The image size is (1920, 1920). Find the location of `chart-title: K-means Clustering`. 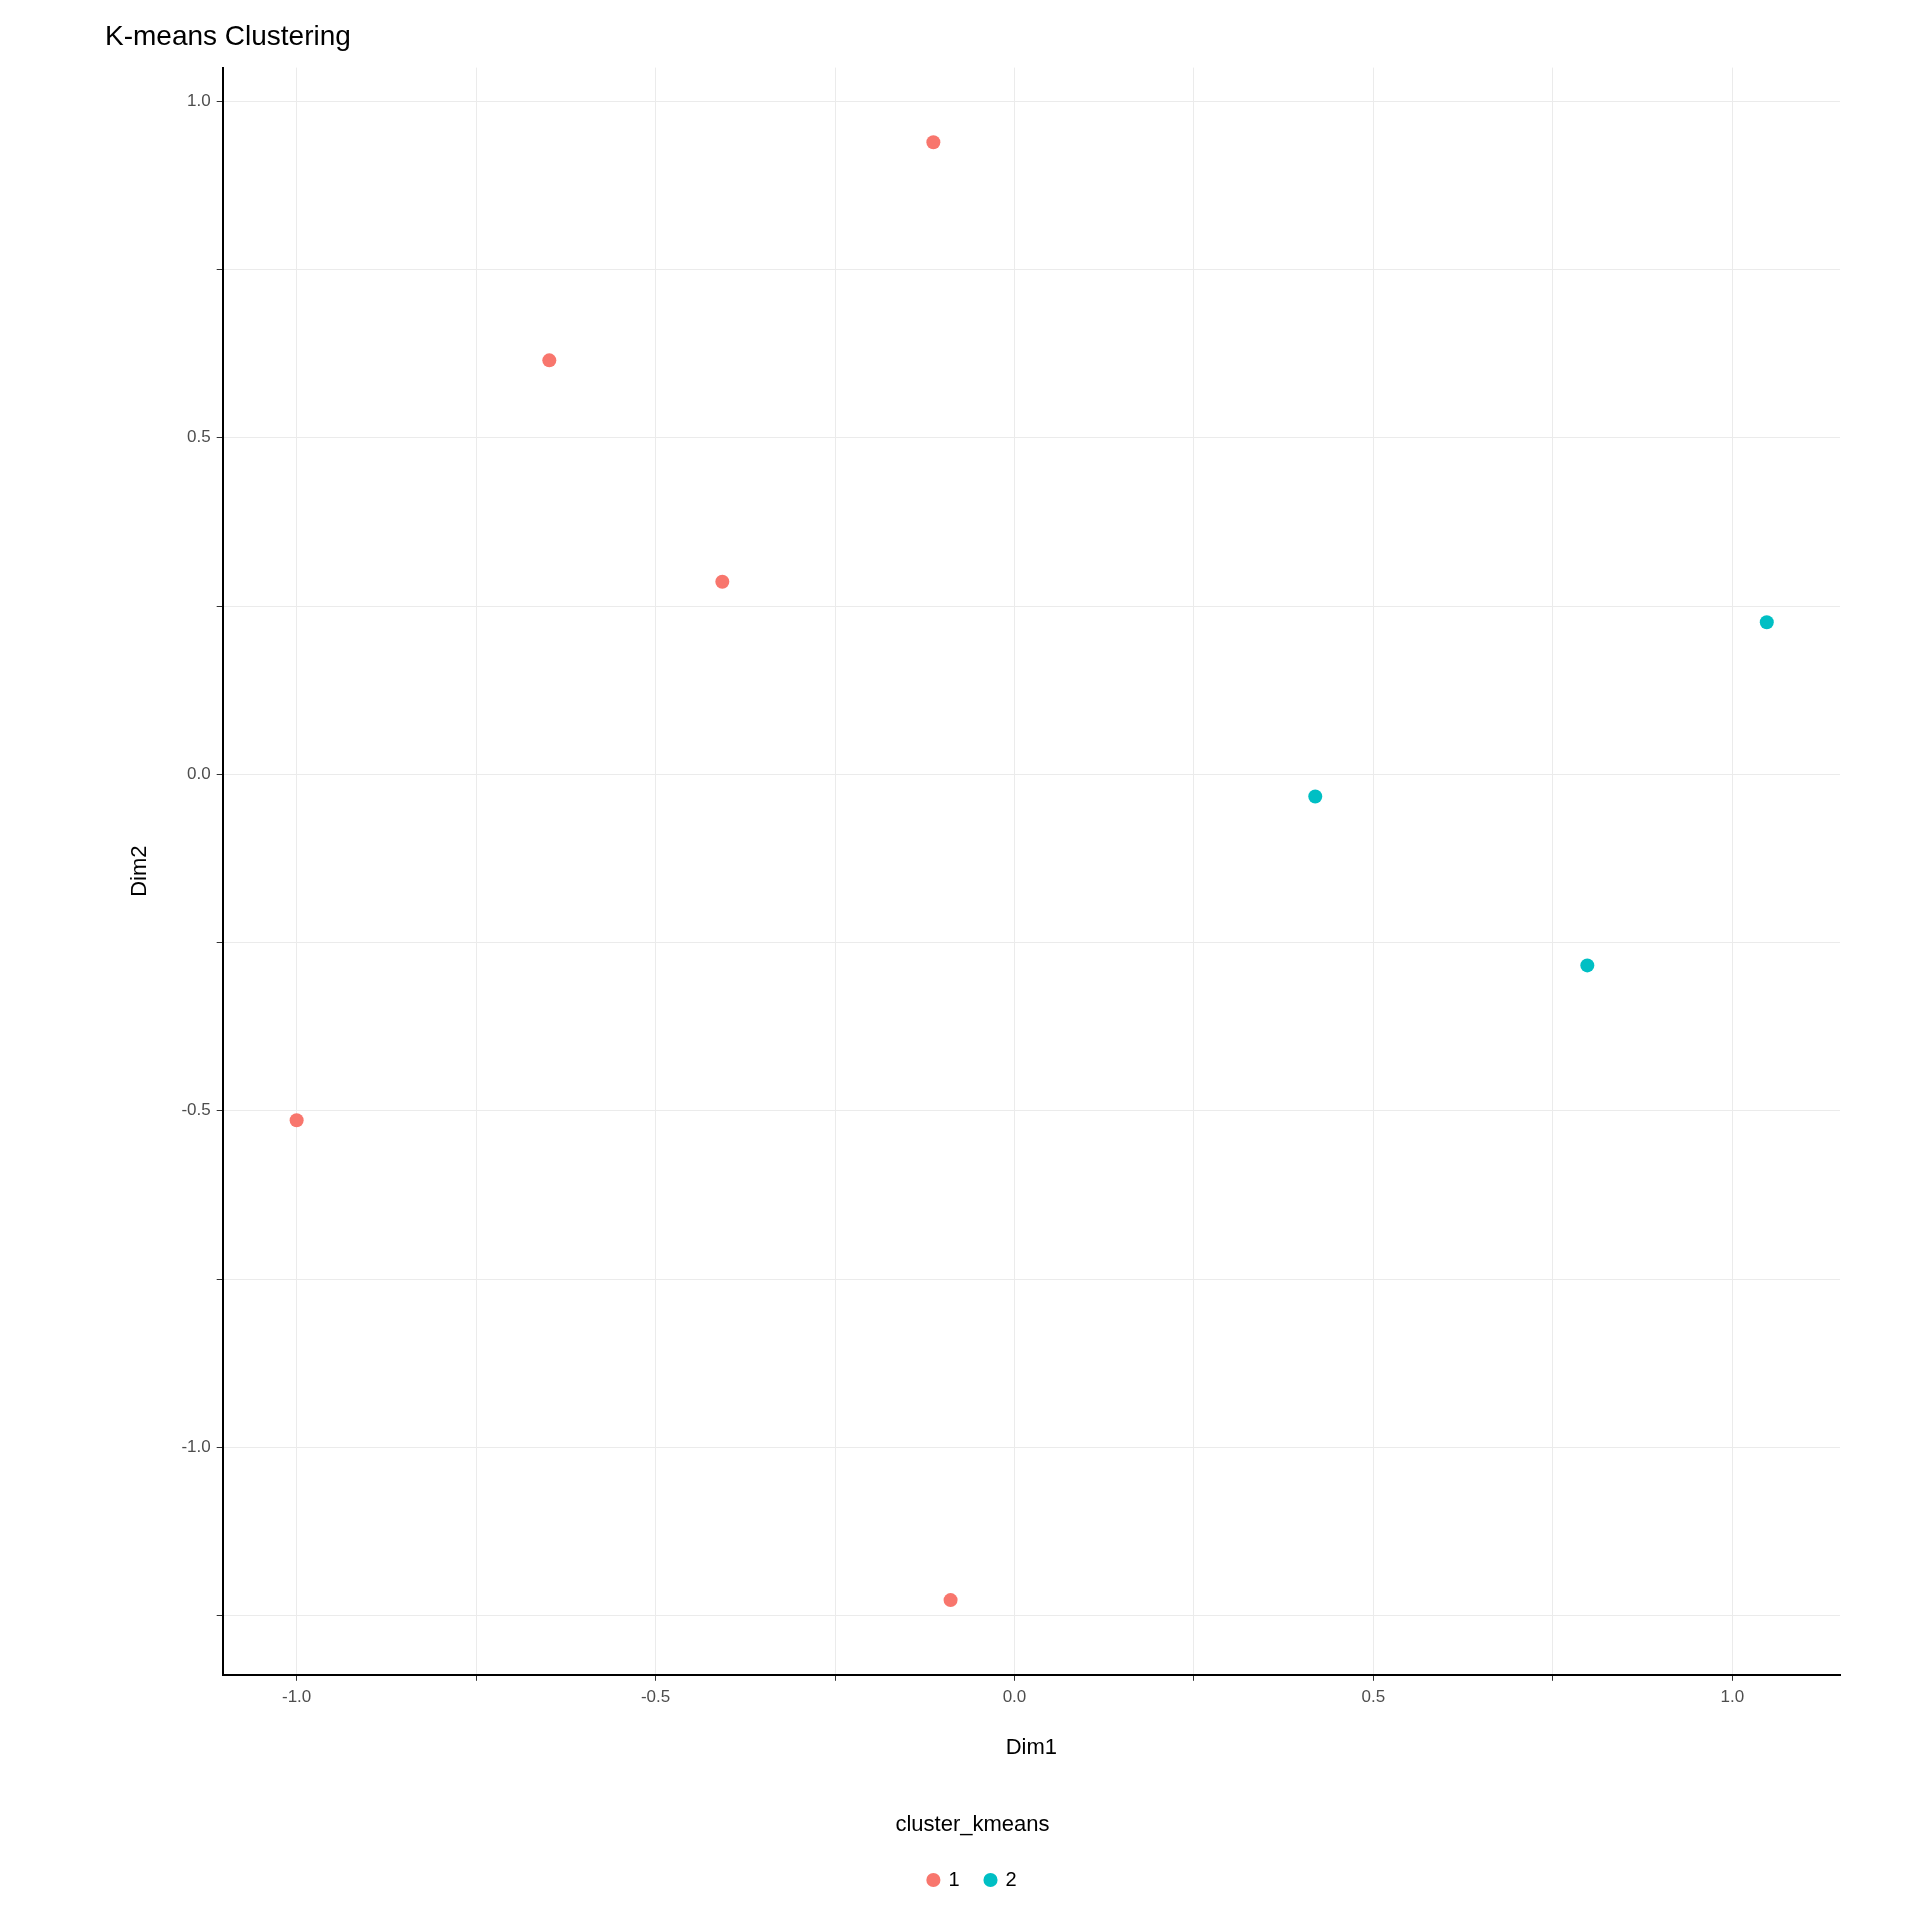

chart-title: K-means Clustering is located at coordinates (228, 35).